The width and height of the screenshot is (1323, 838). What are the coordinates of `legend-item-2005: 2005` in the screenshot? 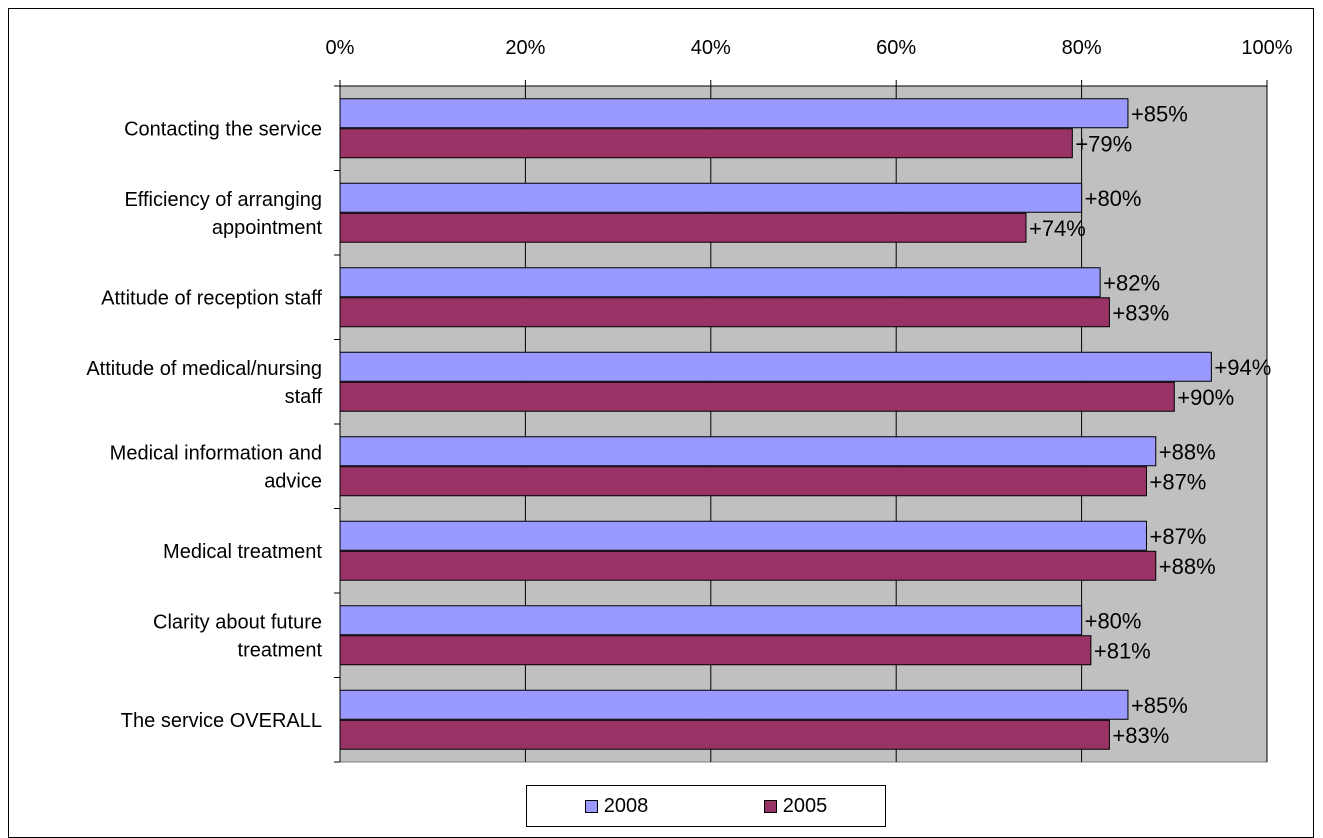 It's located at (795, 806).